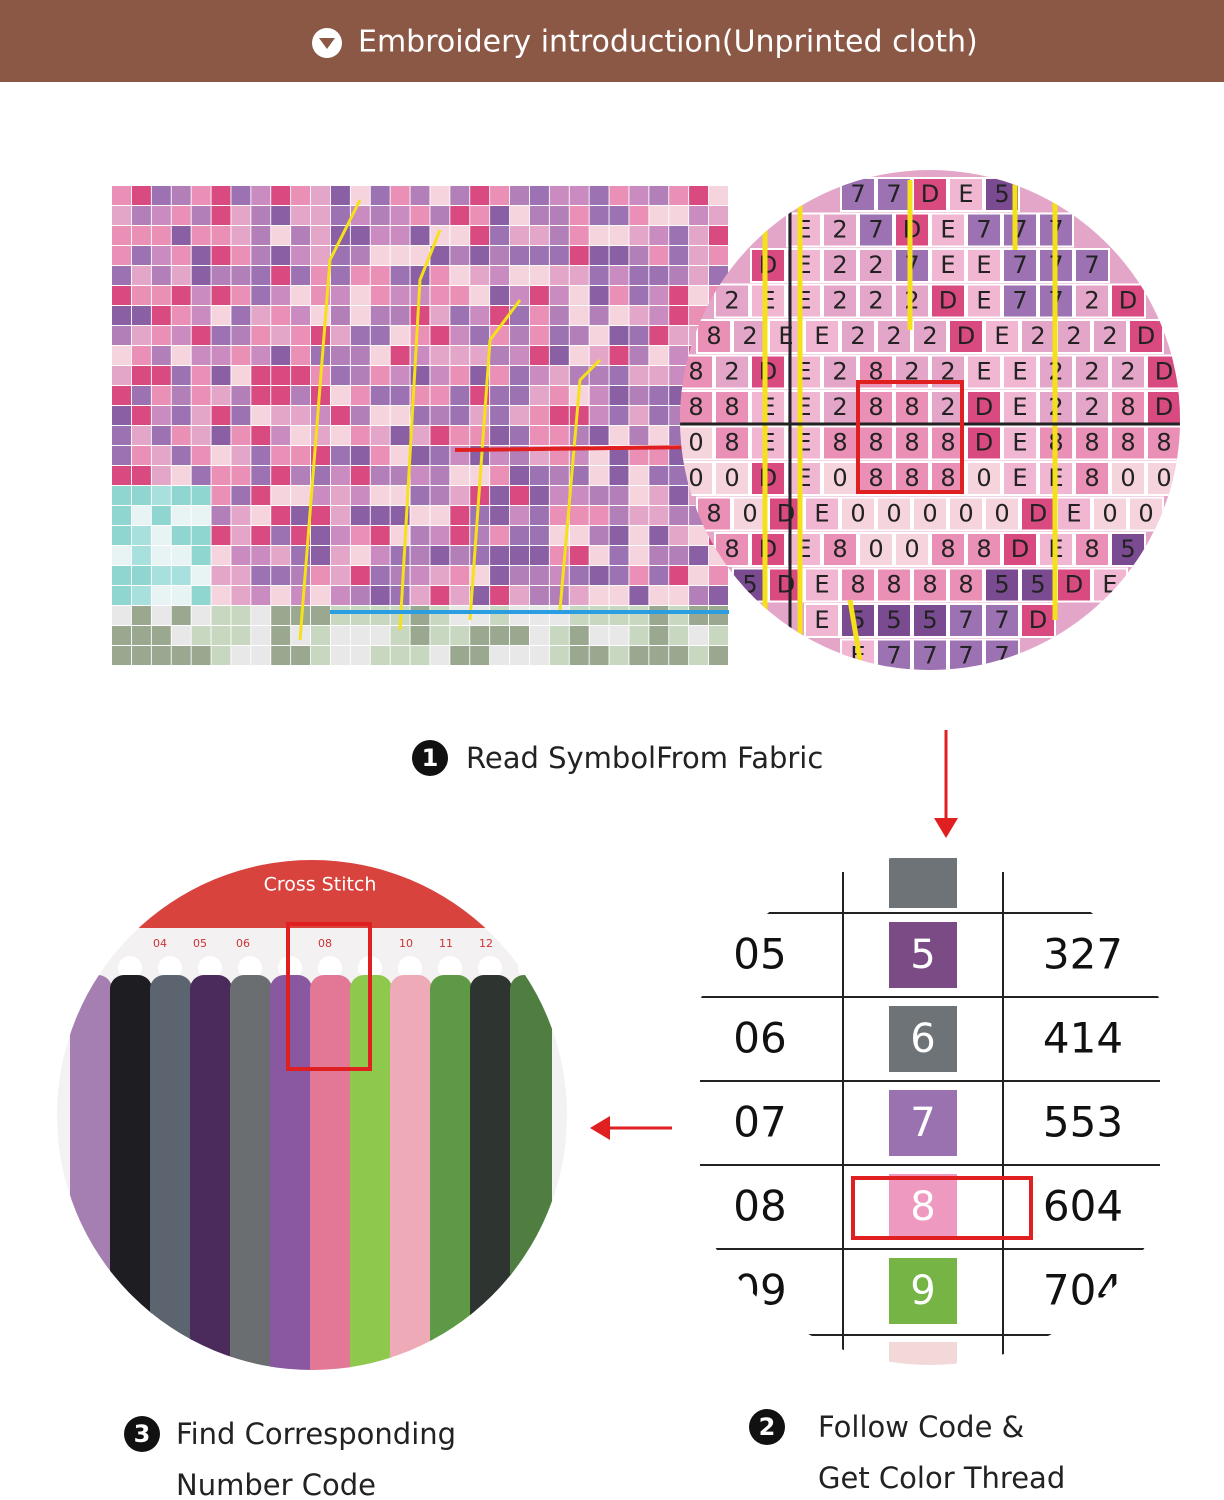 The image size is (1224, 1500). I want to click on slot-number: 06, so click(243, 943).